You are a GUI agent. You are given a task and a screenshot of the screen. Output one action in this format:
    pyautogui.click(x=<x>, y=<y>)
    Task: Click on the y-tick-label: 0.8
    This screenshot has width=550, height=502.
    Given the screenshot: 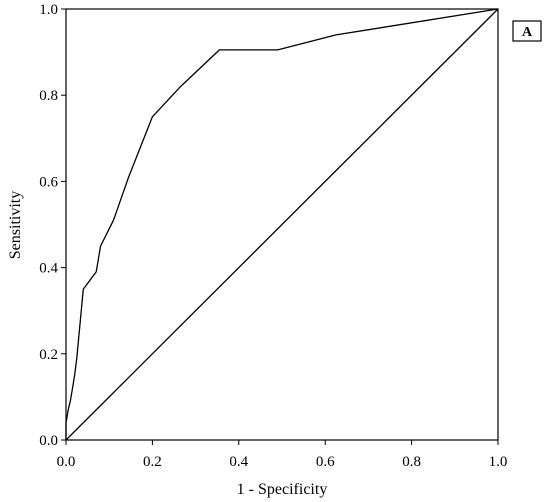 What is the action you would take?
    pyautogui.click(x=48, y=96)
    